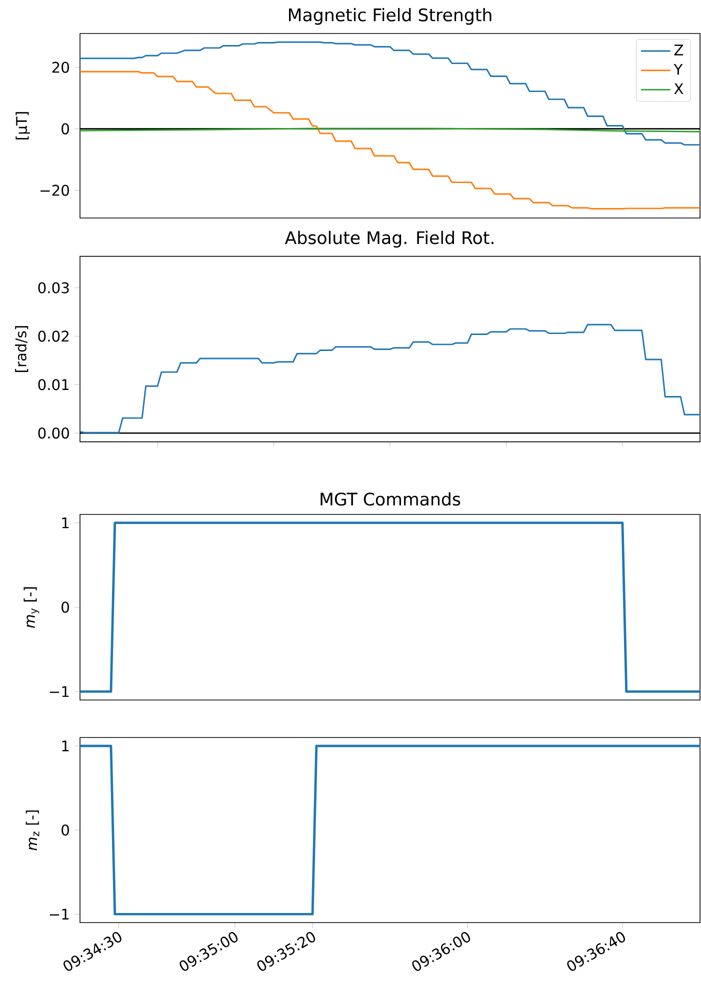 This screenshot has width=701, height=988. What do you see at coordinates (21, 349) in the screenshot?
I see `y-axis-title: [rad/s]` at bounding box center [21, 349].